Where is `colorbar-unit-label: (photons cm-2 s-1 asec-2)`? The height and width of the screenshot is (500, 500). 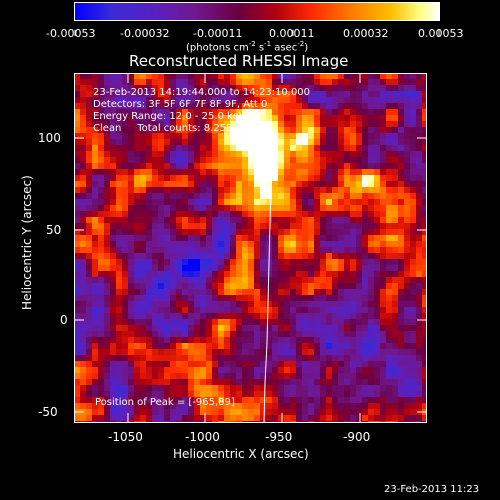 colorbar-unit-label: (photons cm-2 s-1 asec-2) is located at coordinates (247, 47).